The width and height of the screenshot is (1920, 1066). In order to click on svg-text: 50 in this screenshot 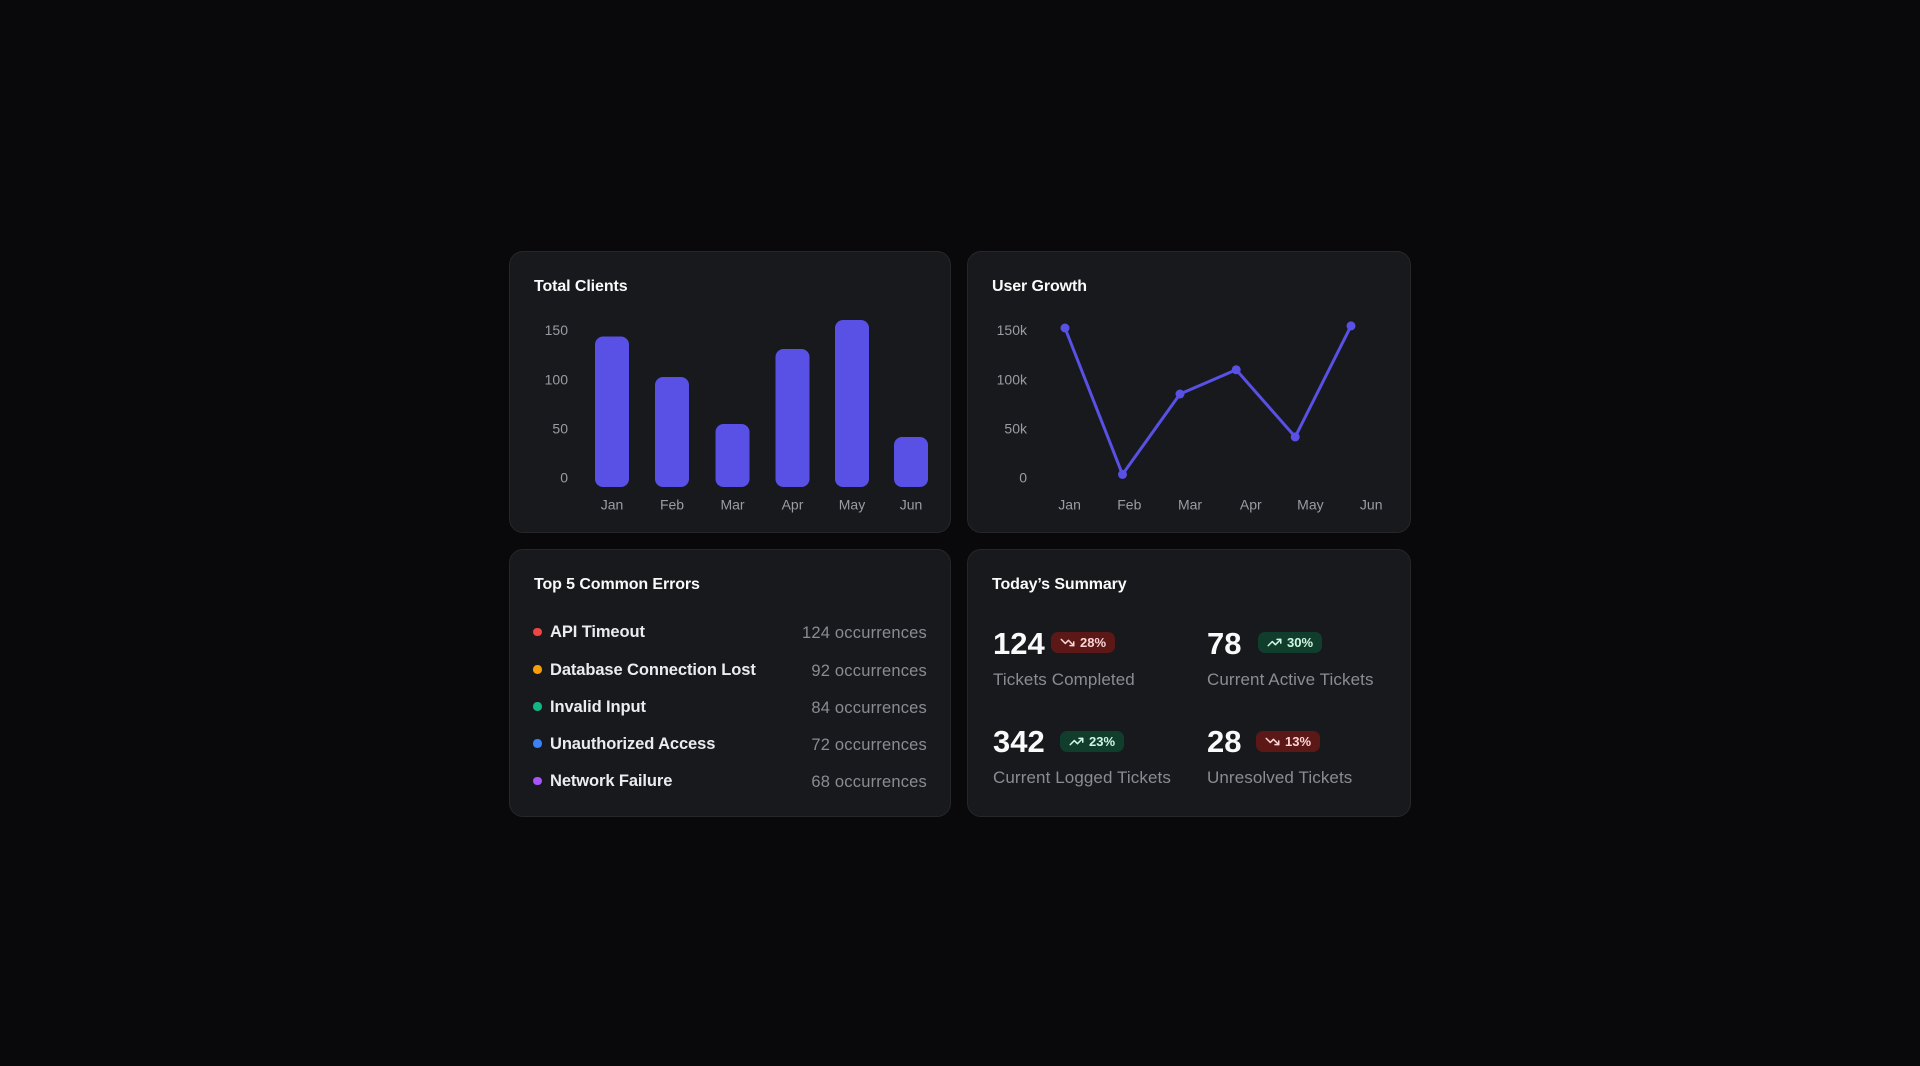, I will do `click(560, 429)`.